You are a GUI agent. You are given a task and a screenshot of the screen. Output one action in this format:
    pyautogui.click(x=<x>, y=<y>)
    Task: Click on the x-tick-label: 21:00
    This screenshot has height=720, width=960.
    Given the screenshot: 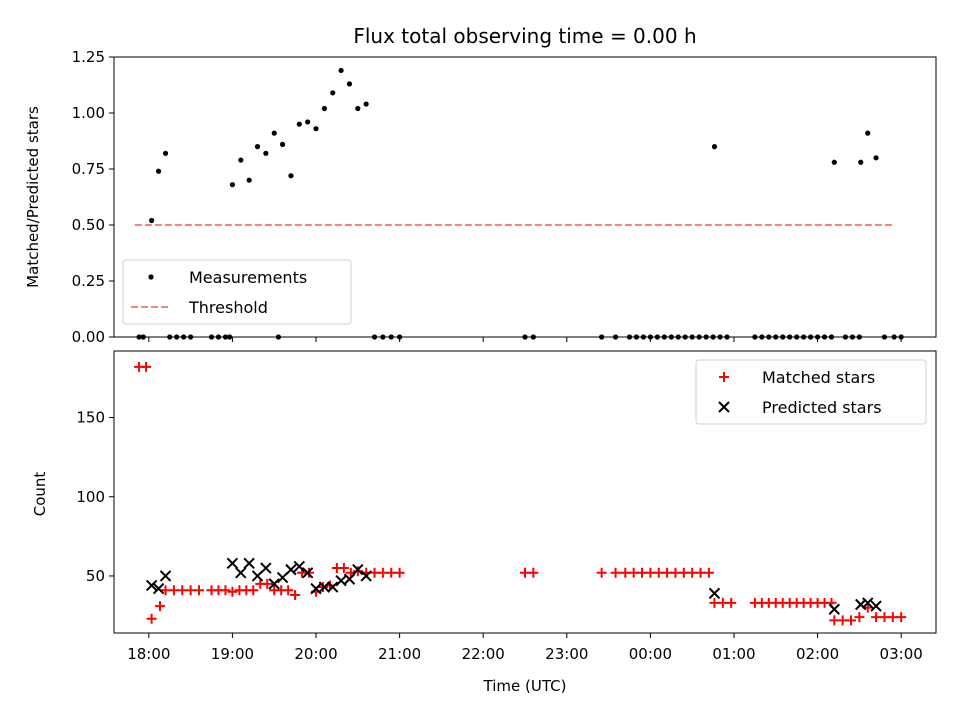 What is the action you would take?
    pyautogui.click(x=399, y=654)
    